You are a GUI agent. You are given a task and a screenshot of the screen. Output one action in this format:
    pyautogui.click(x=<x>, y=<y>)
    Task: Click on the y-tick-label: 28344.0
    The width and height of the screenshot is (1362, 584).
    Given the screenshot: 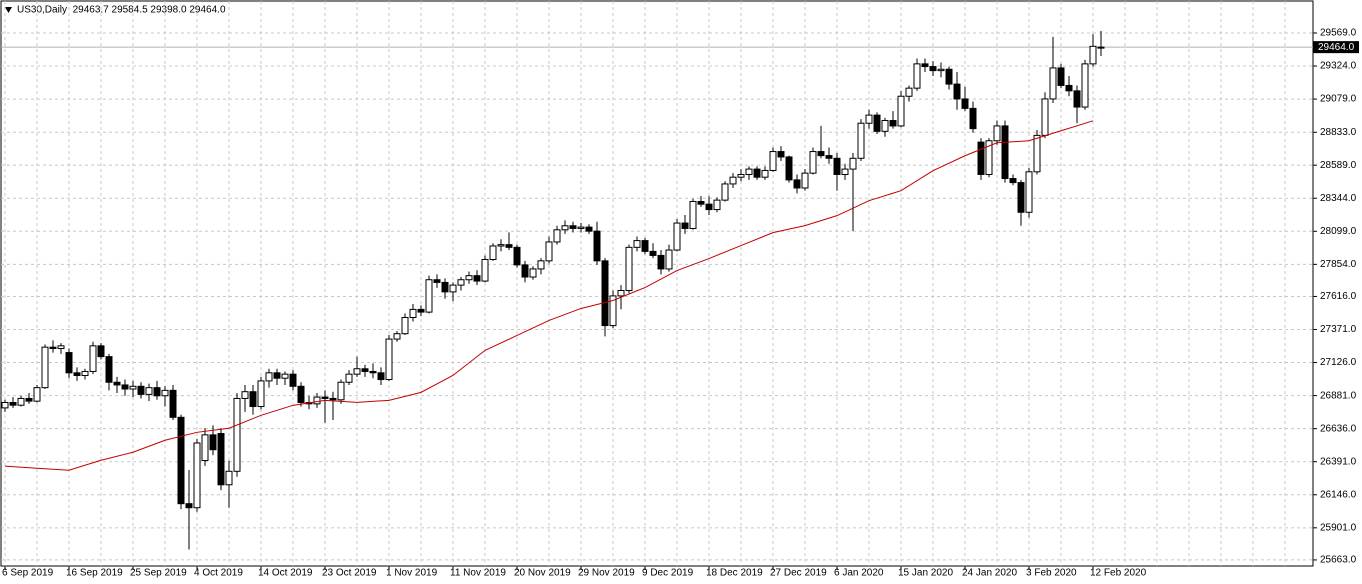 What is the action you would take?
    pyautogui.click(x=1338, y=198)
    